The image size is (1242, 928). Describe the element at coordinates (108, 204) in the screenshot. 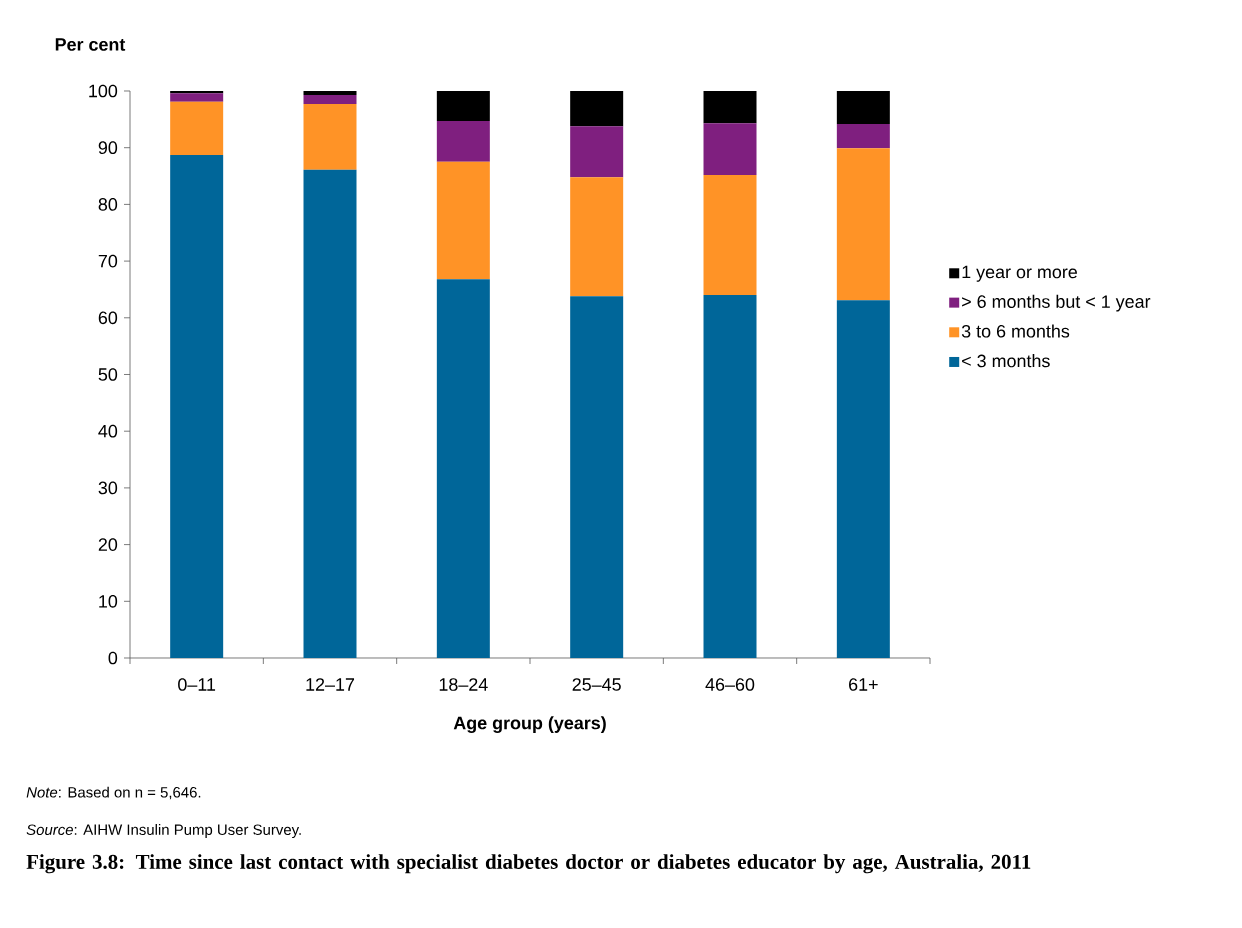

I see `y-tick-label: 80` at that location.